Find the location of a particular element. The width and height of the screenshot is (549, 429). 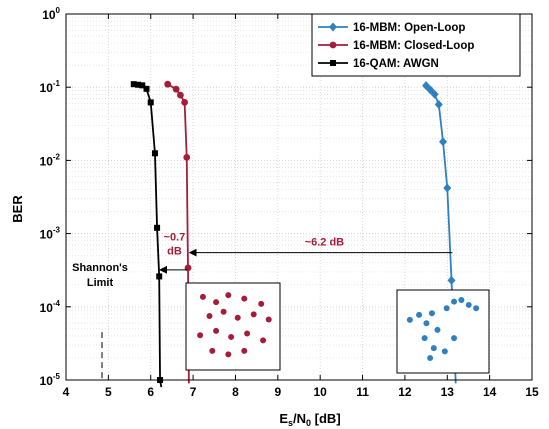

y-tick-label: 10⁻¹ is located at coordinates (50, 87).